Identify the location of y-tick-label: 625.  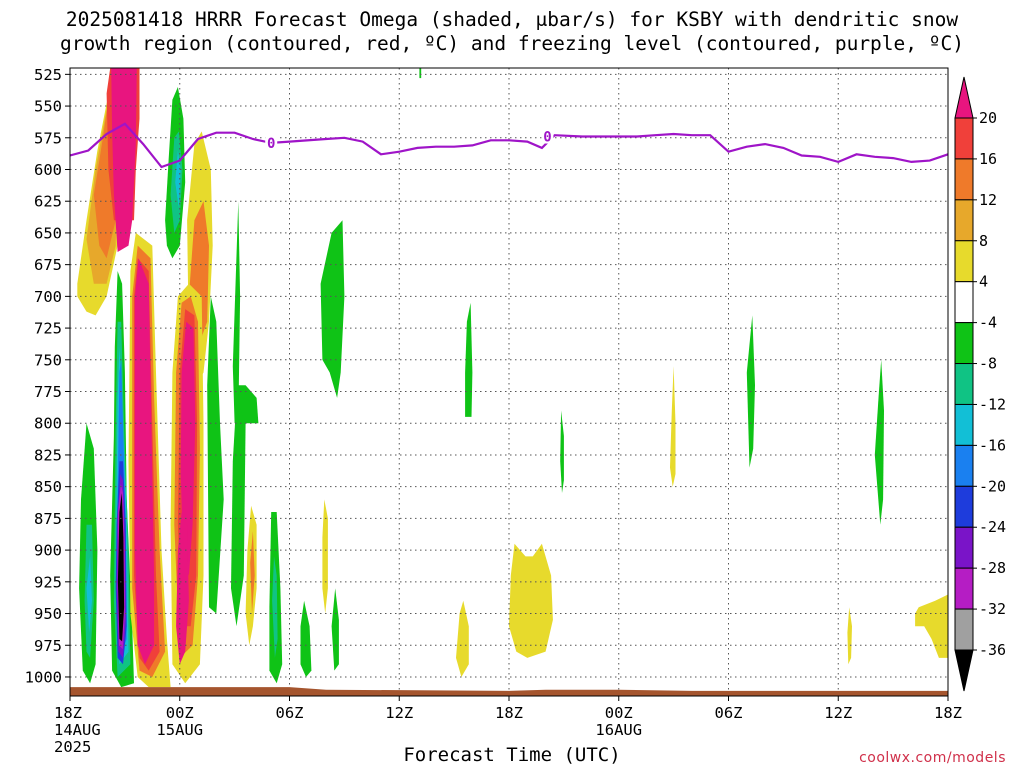
(48, 202).